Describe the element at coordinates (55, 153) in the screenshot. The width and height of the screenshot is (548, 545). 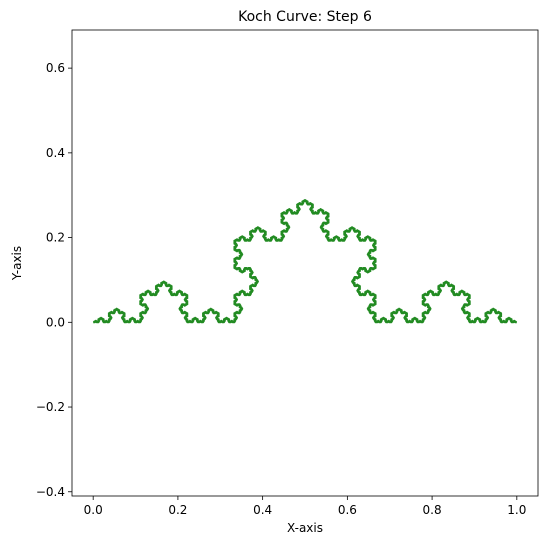
I see `y-tick-label: 0.4` at that location.